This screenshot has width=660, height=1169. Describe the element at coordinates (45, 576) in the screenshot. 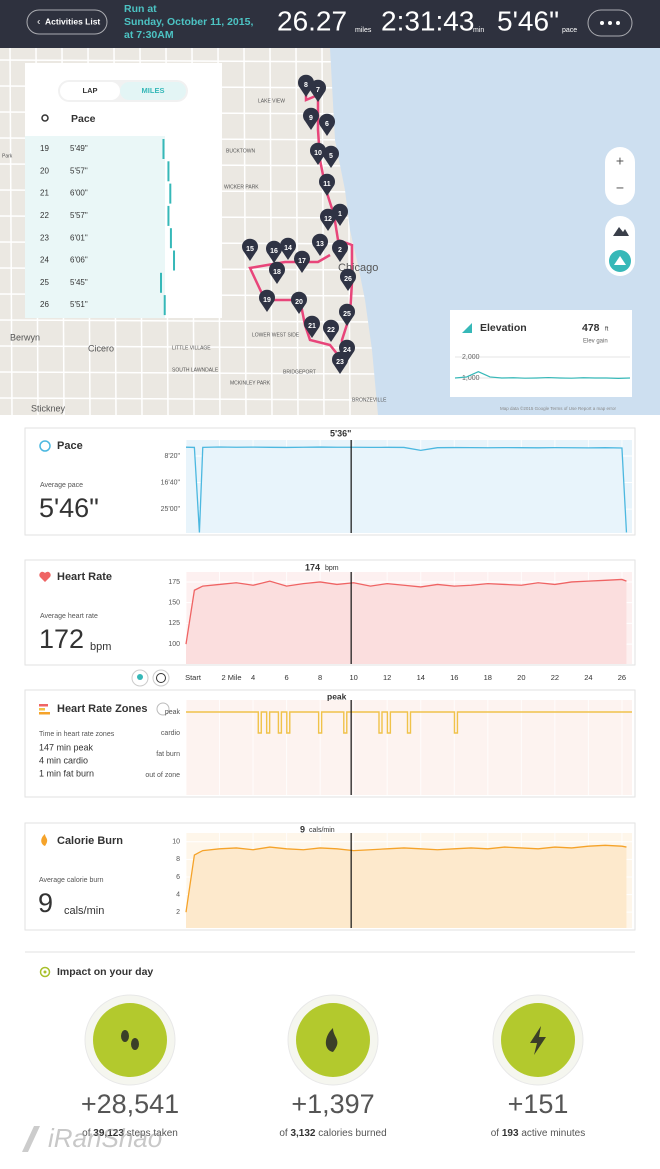

I see `heart-icon` at that location.